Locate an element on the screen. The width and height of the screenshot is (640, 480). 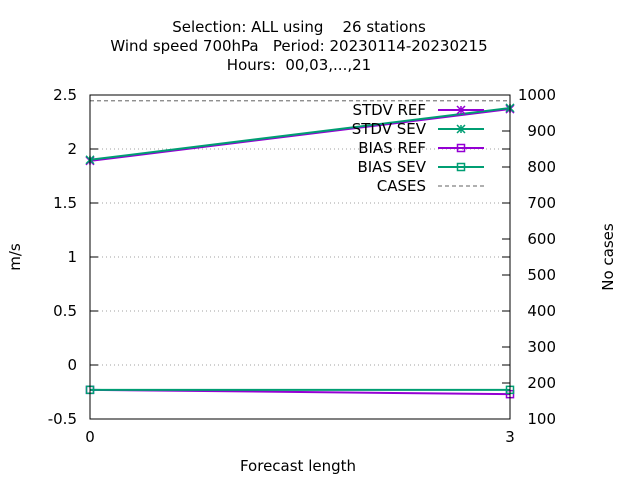
series-stdv-sev is located at coordinates (300, 134).